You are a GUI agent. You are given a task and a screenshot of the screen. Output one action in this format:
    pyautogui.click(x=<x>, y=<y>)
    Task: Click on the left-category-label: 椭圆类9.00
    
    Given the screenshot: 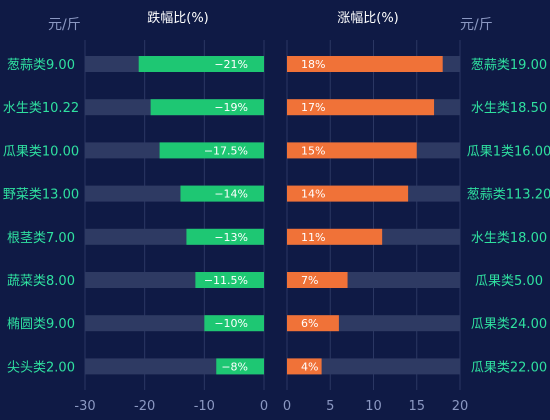 What is the action you would take?
    pyautogui.click(x=41, y=324)
    